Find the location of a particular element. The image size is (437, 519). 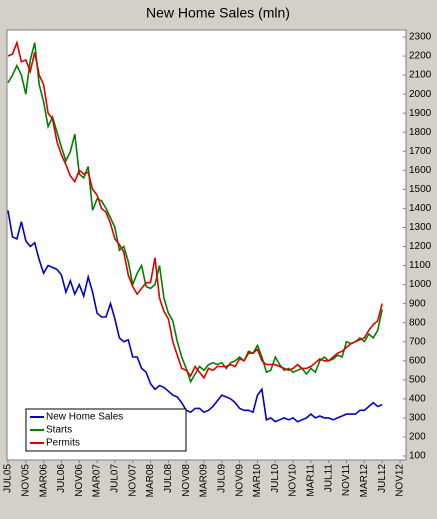

x-tick-label: NOV08 is located at coordinates (186, 480).